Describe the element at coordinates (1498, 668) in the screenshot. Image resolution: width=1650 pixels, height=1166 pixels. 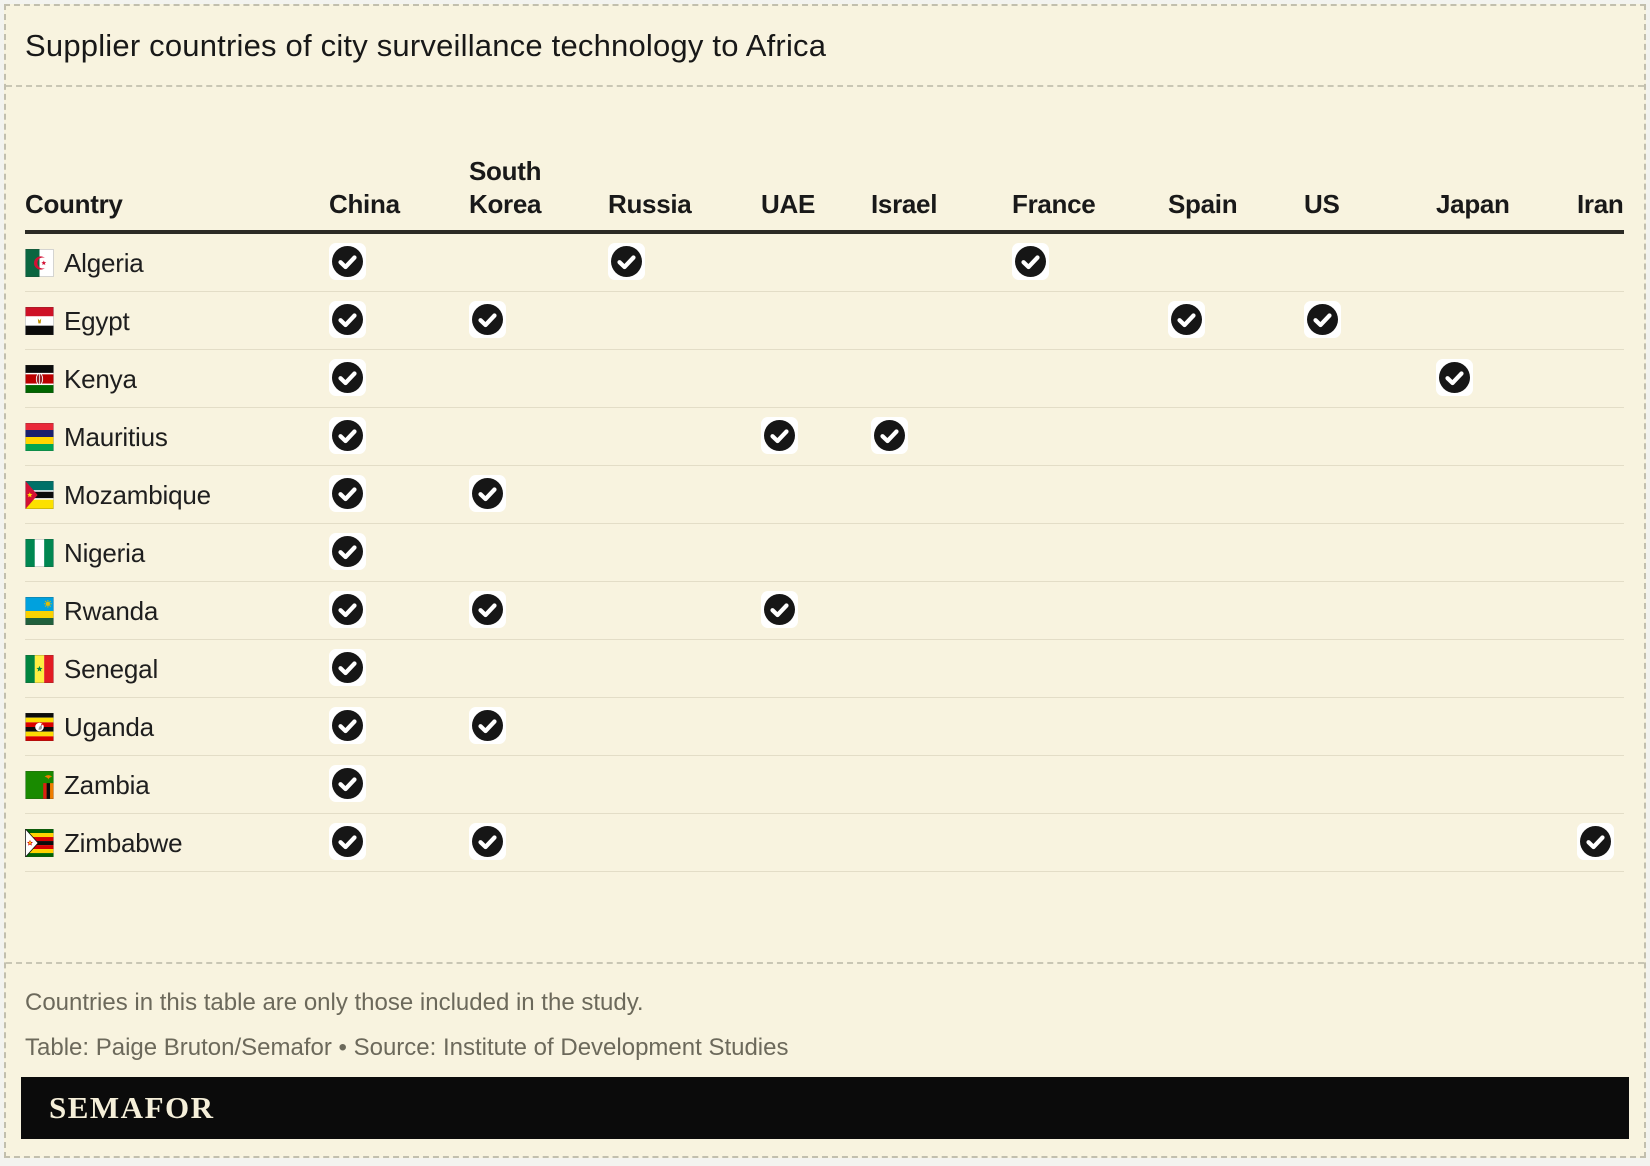
I see `cell-senegal-japan` at that location.